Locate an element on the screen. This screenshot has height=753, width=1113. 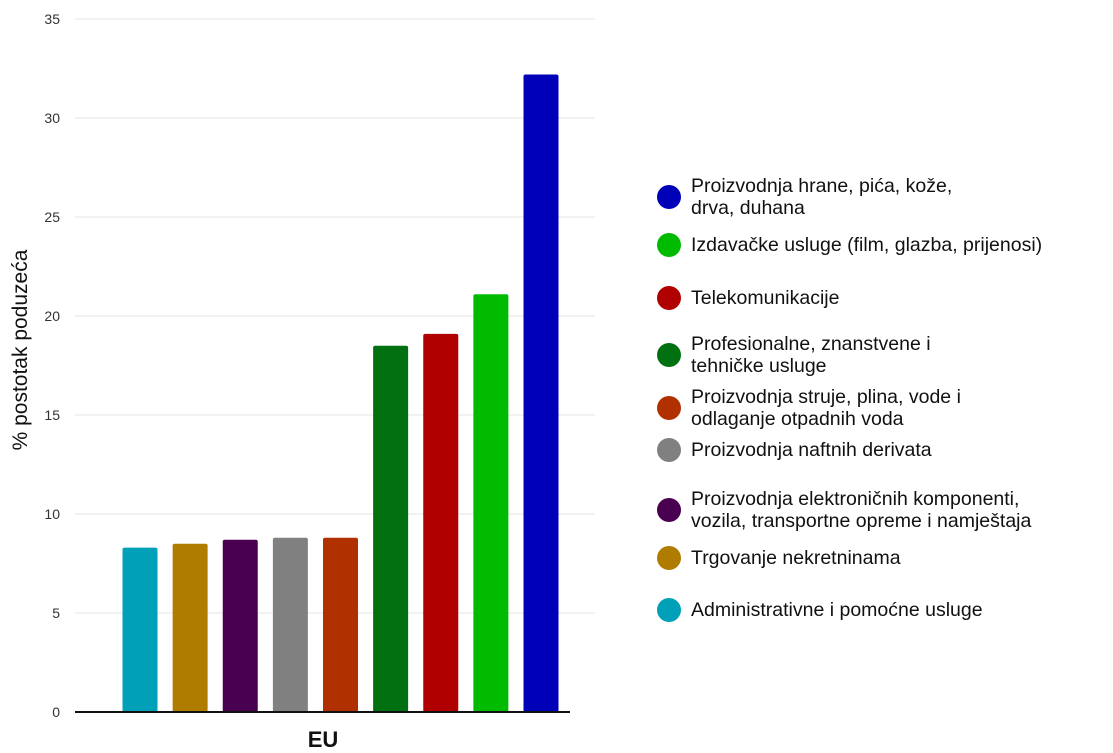
y-tick-label: 30 is located at coordinates (52, 118).